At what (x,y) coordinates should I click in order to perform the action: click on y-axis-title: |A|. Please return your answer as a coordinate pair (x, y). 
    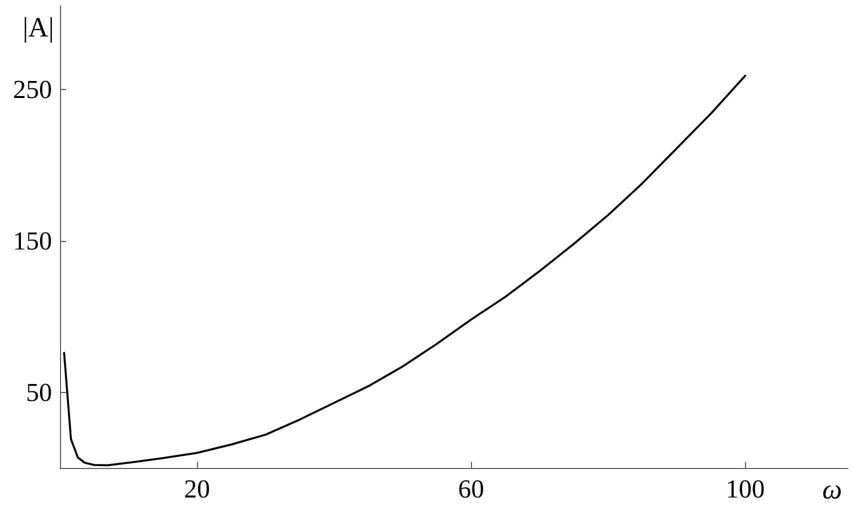
    Looking at the image, I should click on (38, 28).